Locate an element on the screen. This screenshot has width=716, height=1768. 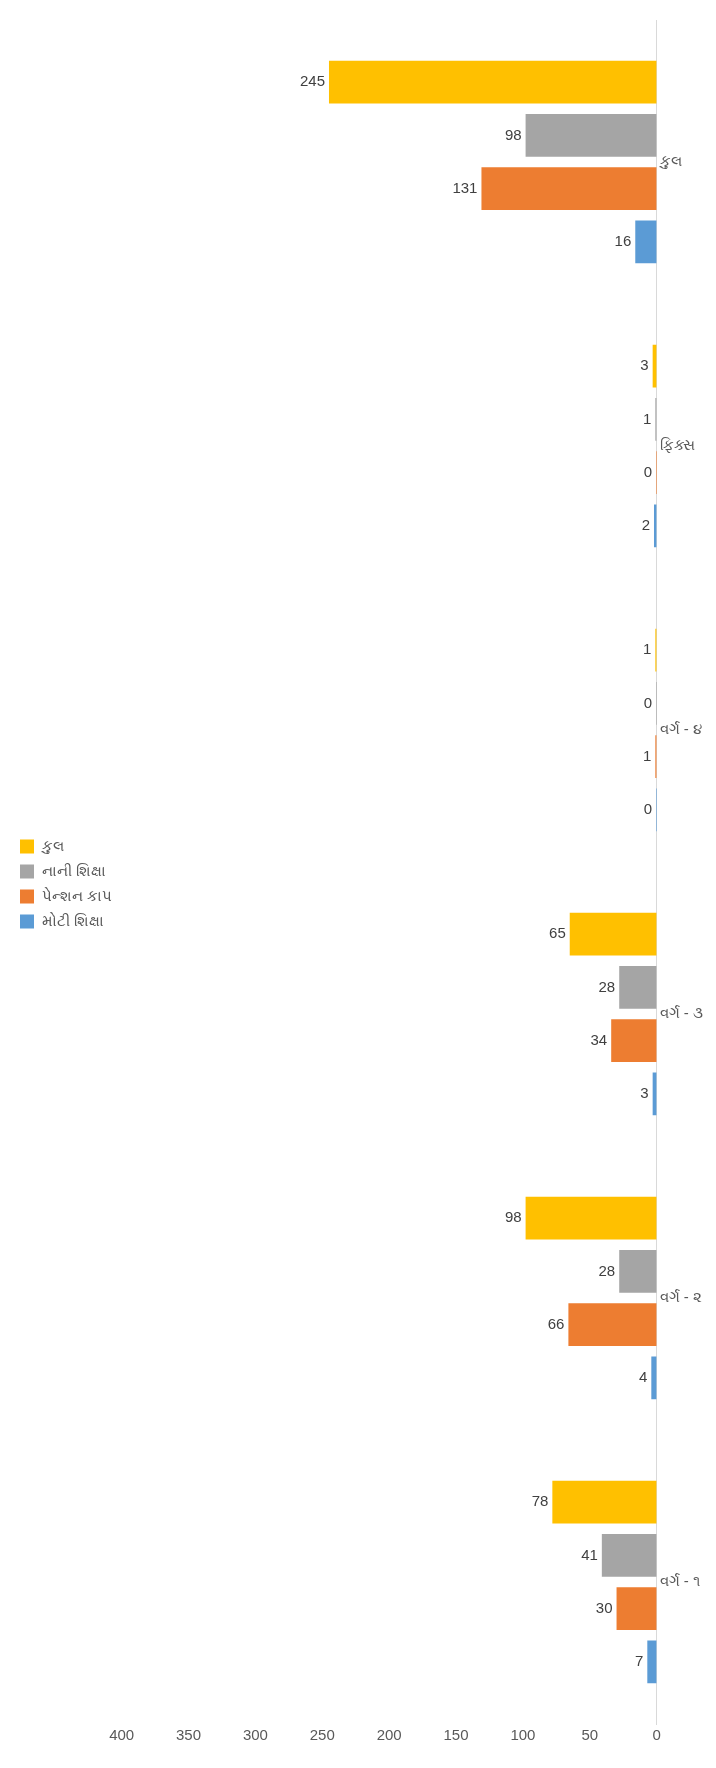
data-label: 65 is located at coordinates (557, 933).